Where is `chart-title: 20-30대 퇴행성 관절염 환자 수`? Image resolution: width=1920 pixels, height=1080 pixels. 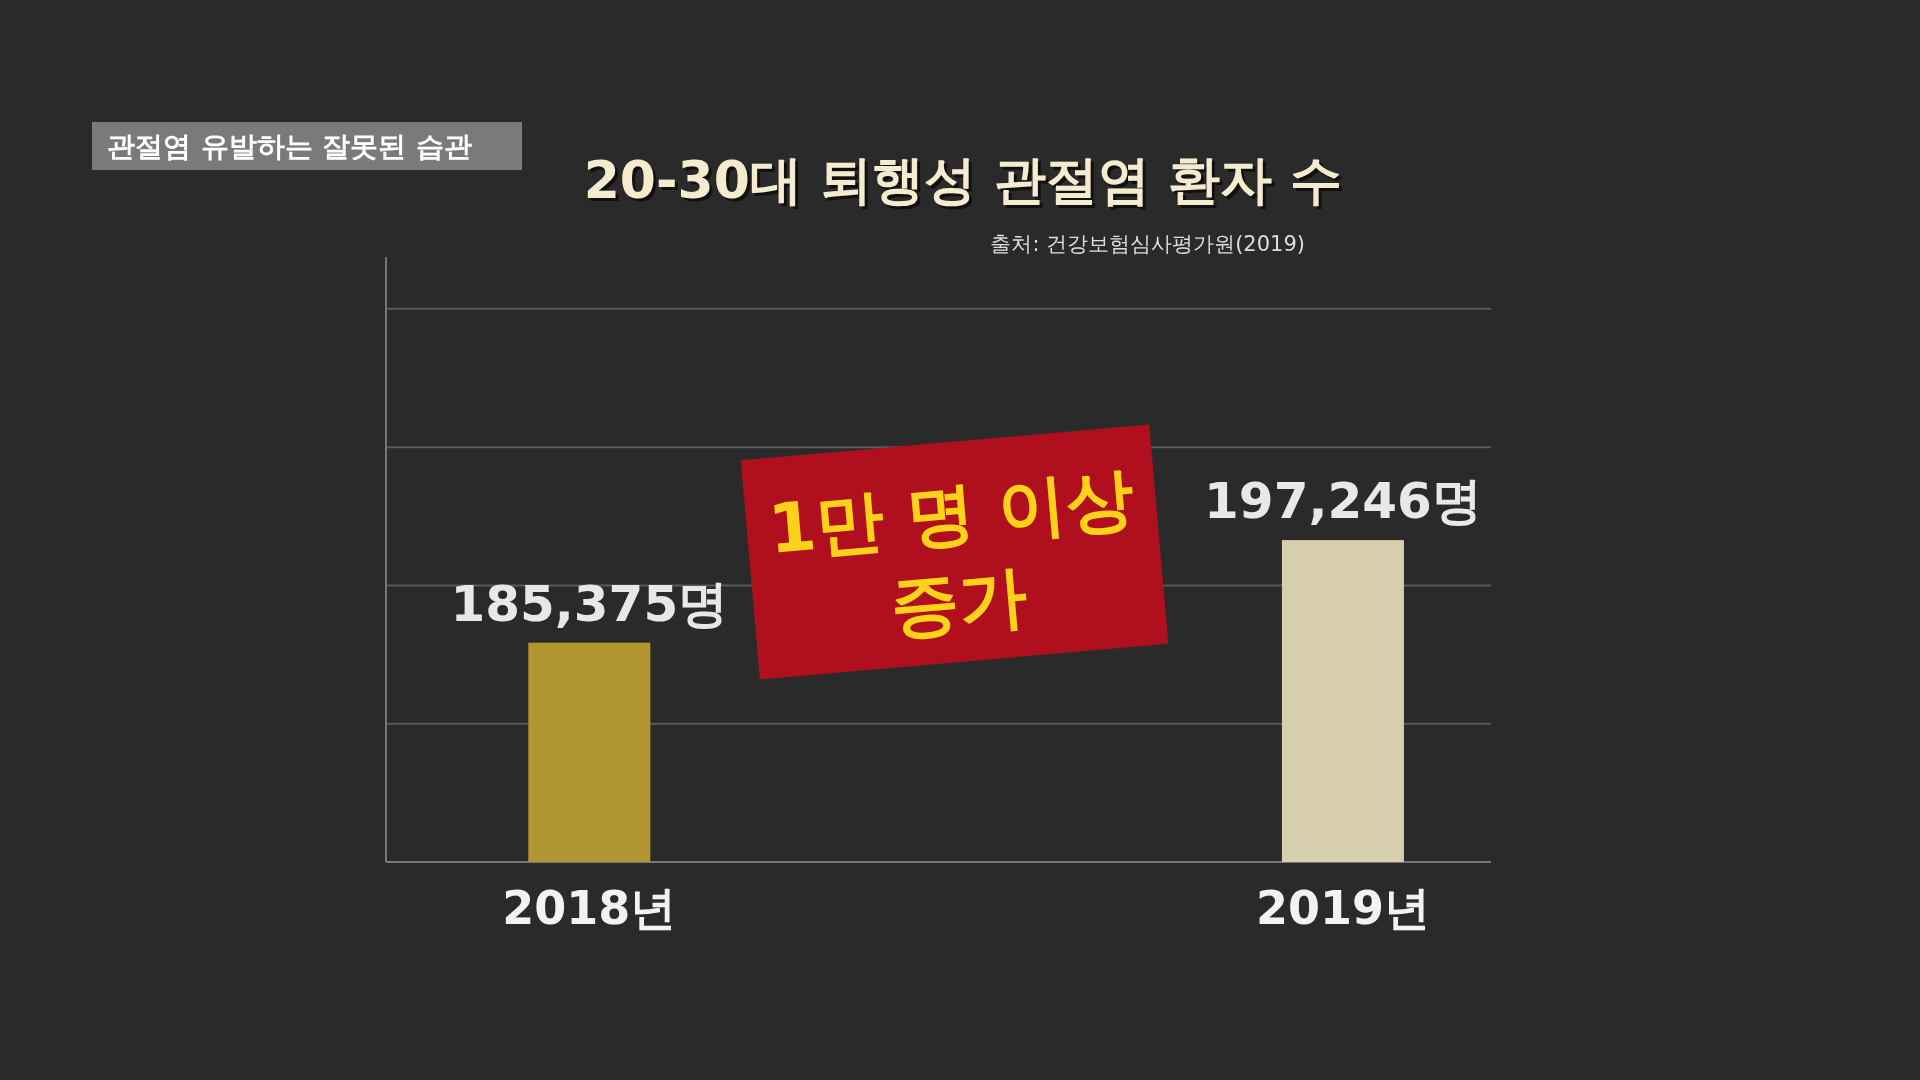 chart-title: 20-30대 퇴행성 관절염 환자 수 is located at coordinates (966, 183).